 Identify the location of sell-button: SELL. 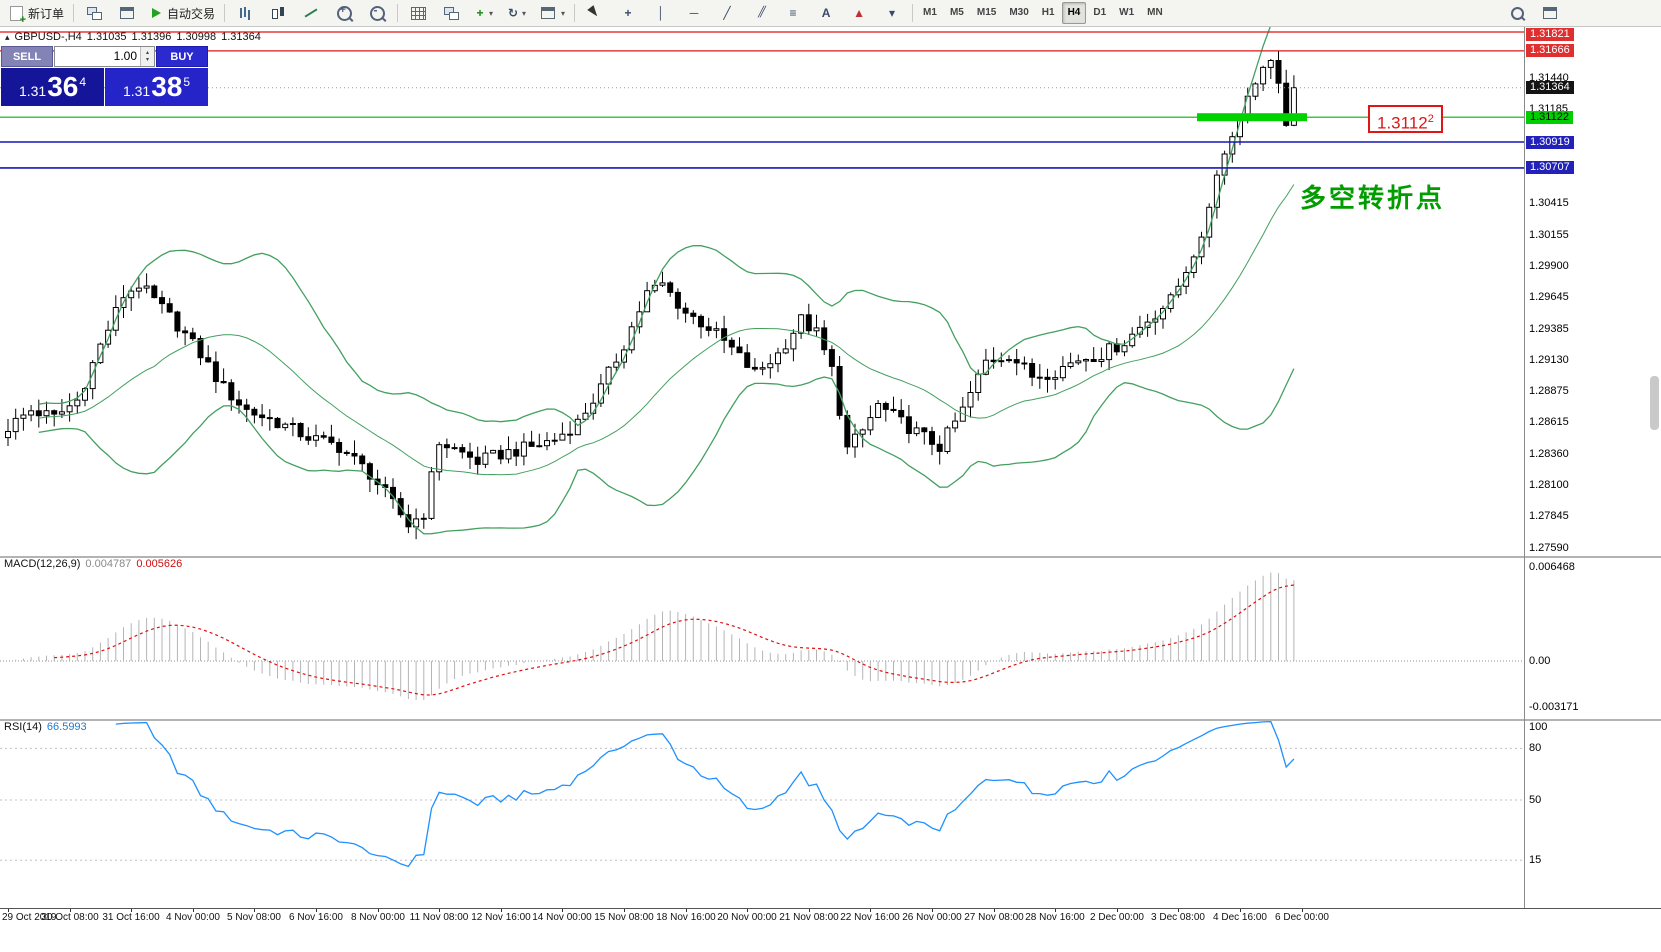
(27, 56).